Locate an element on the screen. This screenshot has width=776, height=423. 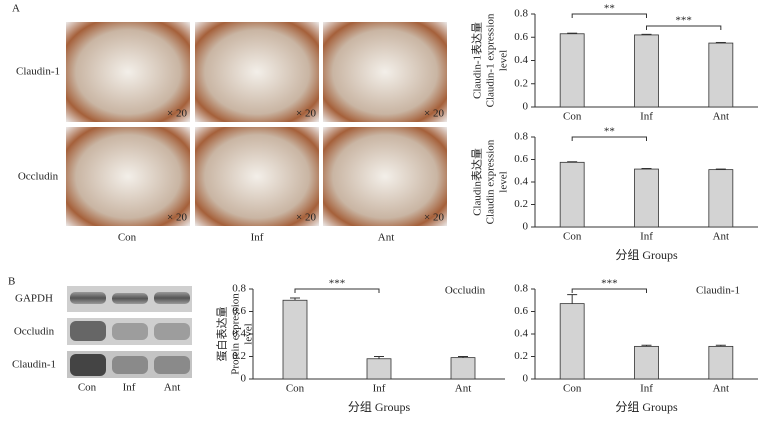
row-label: Claudin-1 is located at coordinates (38, 72).